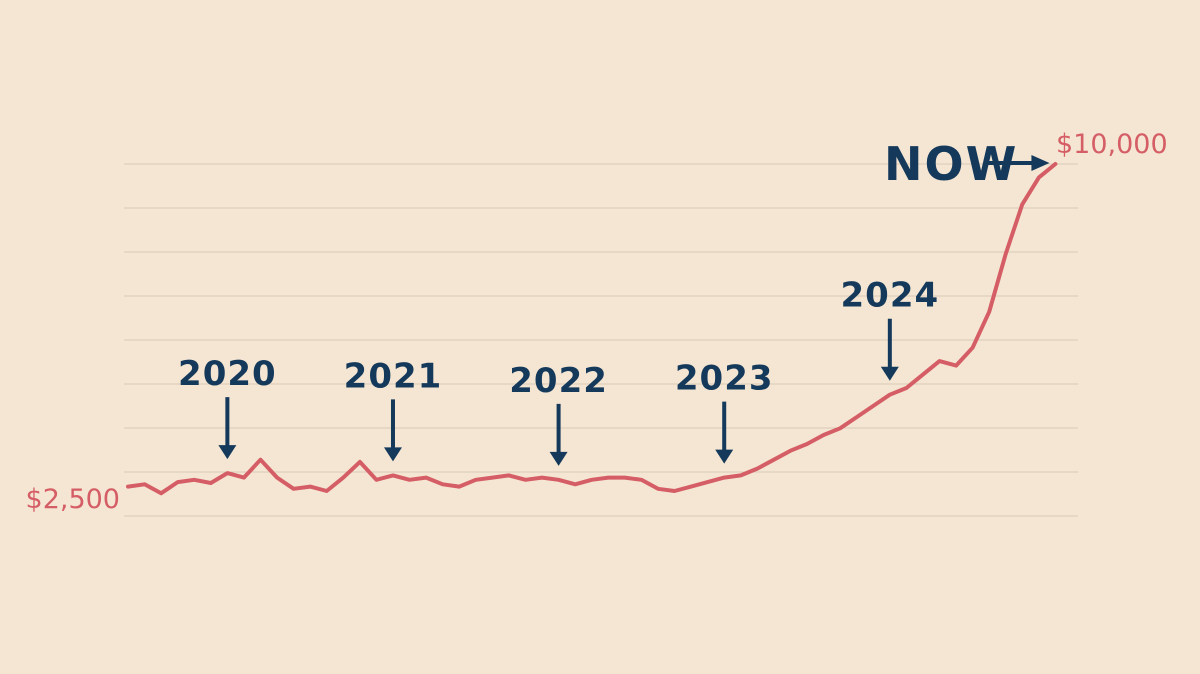 This screenshot has width=1200, height=674. What do you see at coordinates (558, 413) in the screenshot?
I see `year-marker-2022: 2022` at bounding box center [558, 413].